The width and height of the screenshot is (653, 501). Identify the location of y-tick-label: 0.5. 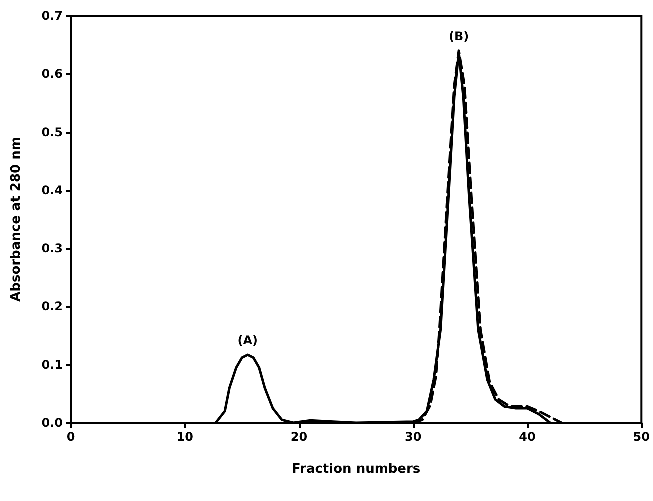
(52, 132).